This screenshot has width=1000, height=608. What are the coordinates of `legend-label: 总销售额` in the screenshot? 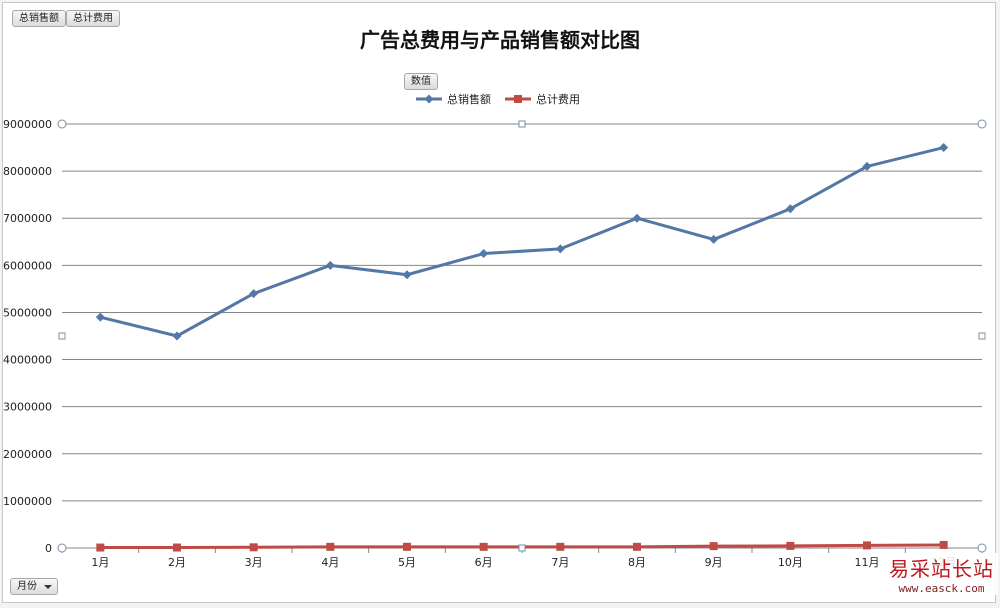 It's located at (469, 99).